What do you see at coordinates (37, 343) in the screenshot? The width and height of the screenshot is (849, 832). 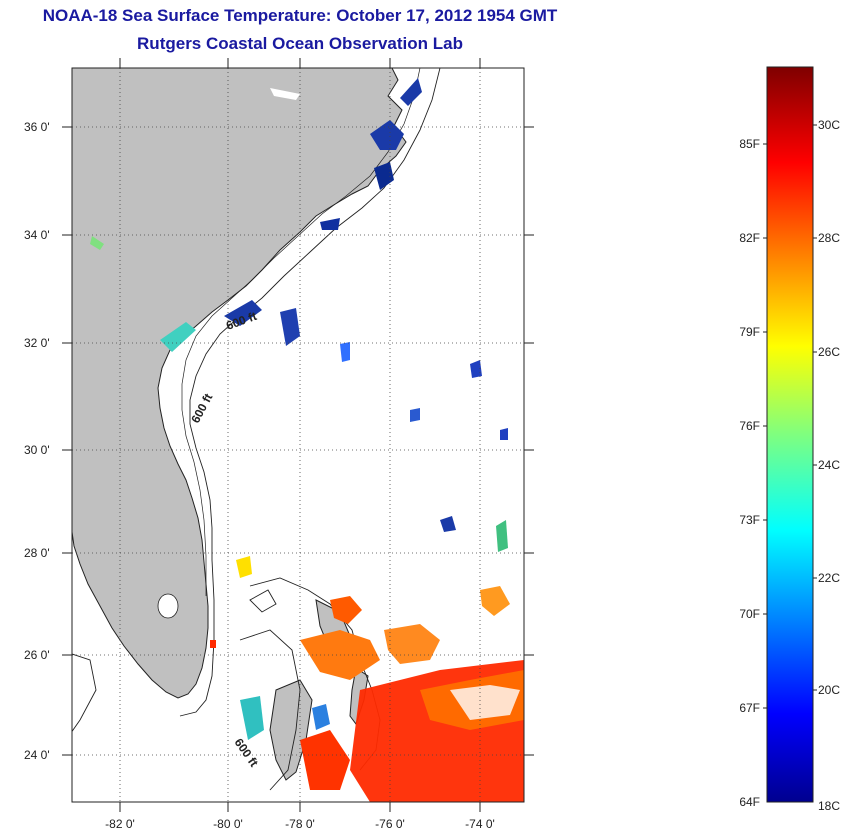 I see `lat-tick-label: 32 0'` at bounding box center [37, 343].